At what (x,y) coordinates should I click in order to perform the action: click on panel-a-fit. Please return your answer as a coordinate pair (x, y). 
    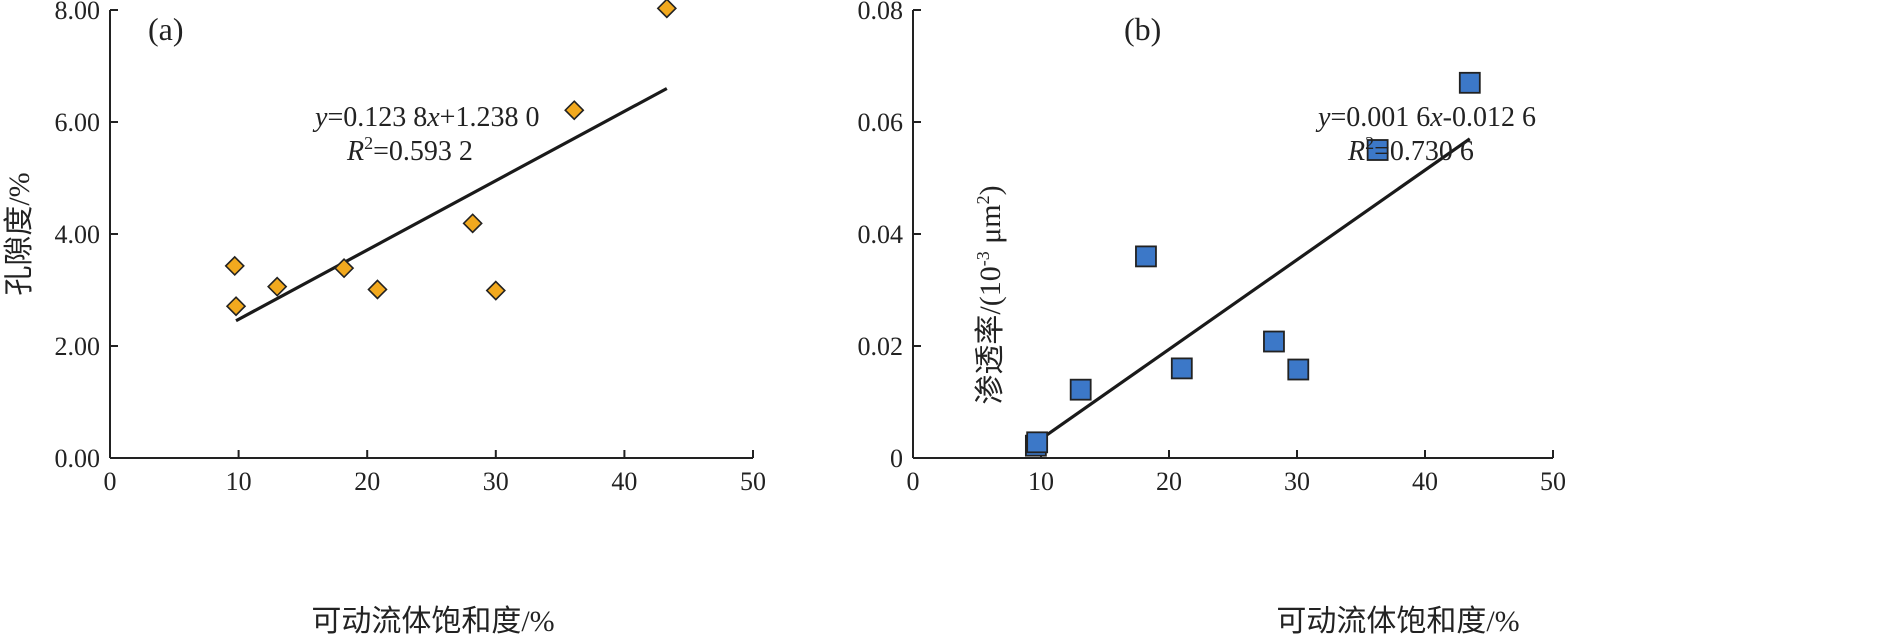
    Looking at the image, I should click on (451, 205).